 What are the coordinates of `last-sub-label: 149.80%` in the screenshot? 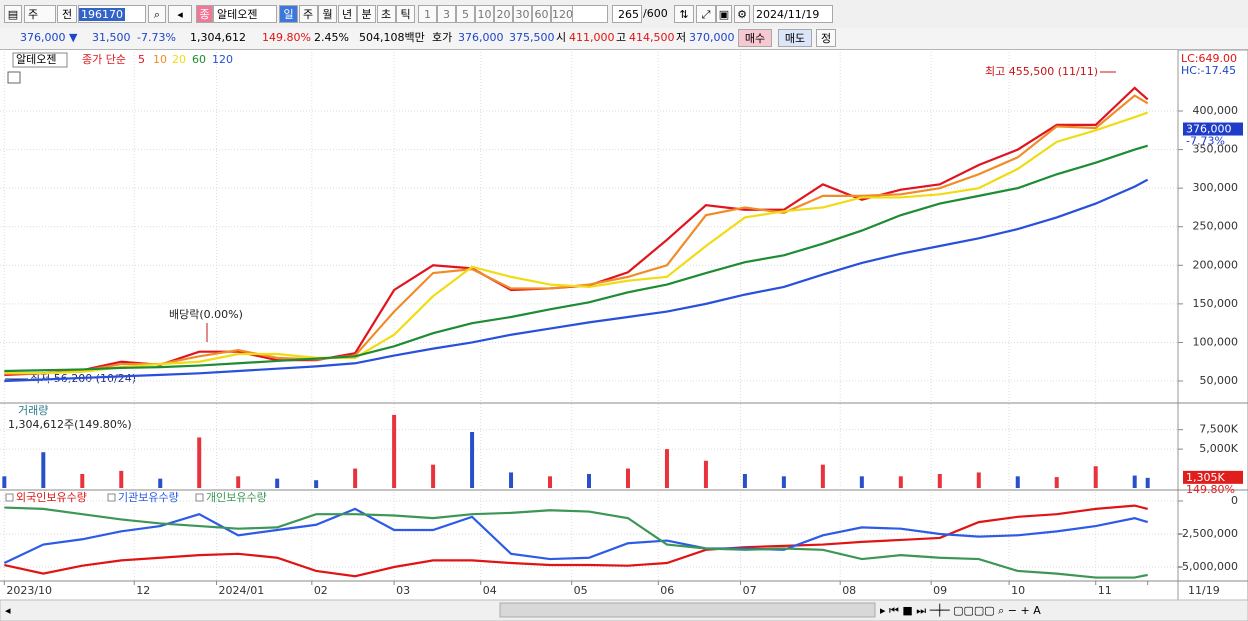 It's located at (1210, 489).